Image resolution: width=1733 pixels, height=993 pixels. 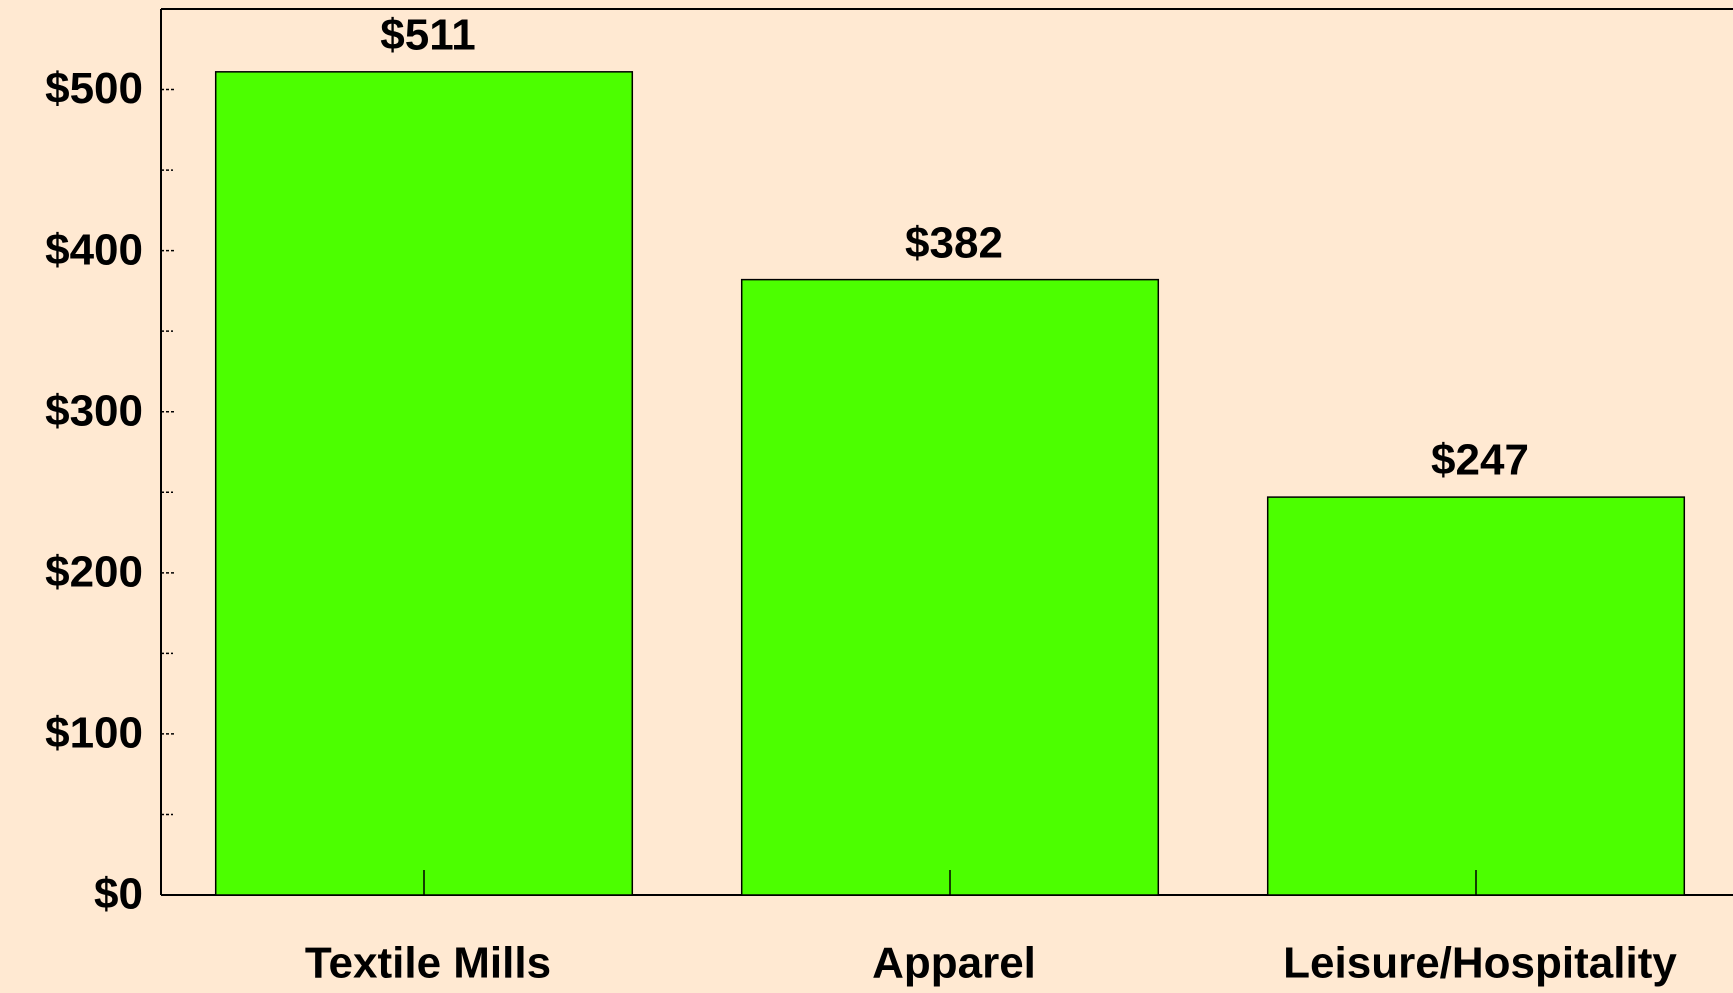 What do you see at coordinates (1476, 696) in the screenshot?
I see `bar` at bounding box center [1476, 696].